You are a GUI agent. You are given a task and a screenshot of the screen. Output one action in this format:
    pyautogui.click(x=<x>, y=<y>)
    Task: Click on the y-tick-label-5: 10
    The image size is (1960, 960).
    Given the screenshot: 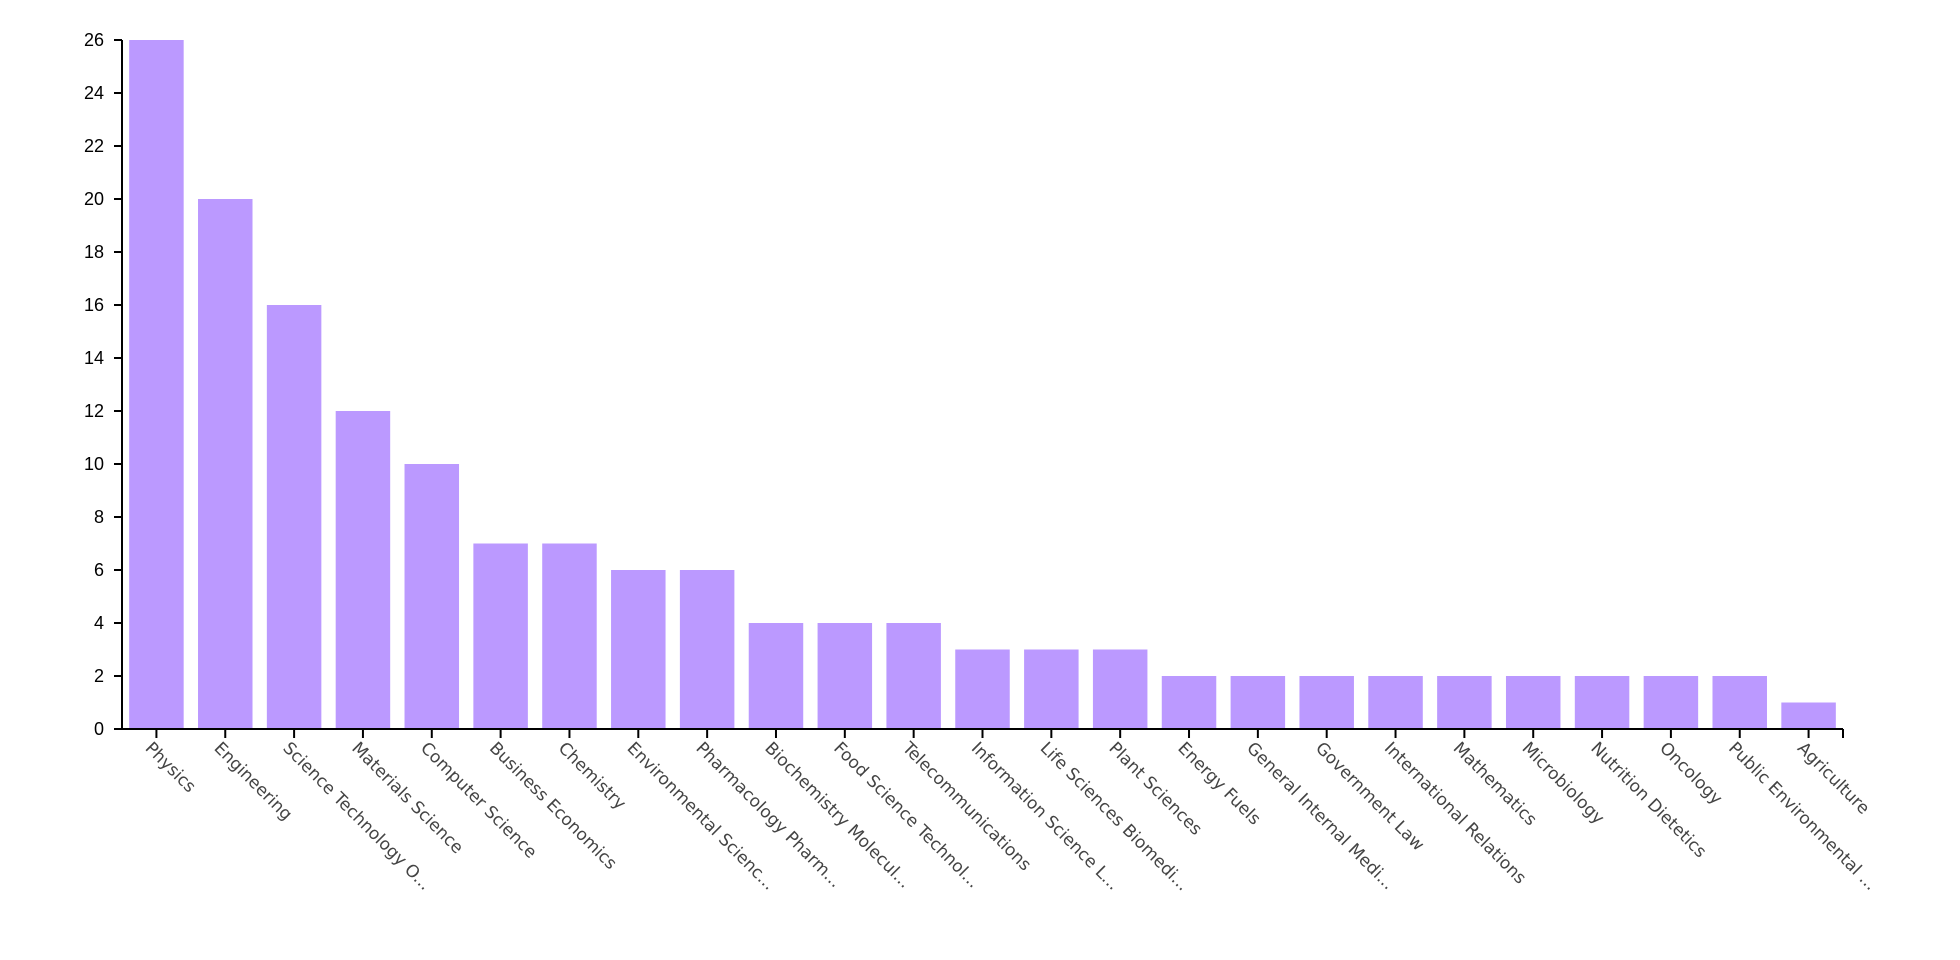 What is the action you would take?
    pyautogui.click(x=94, y=464)
    